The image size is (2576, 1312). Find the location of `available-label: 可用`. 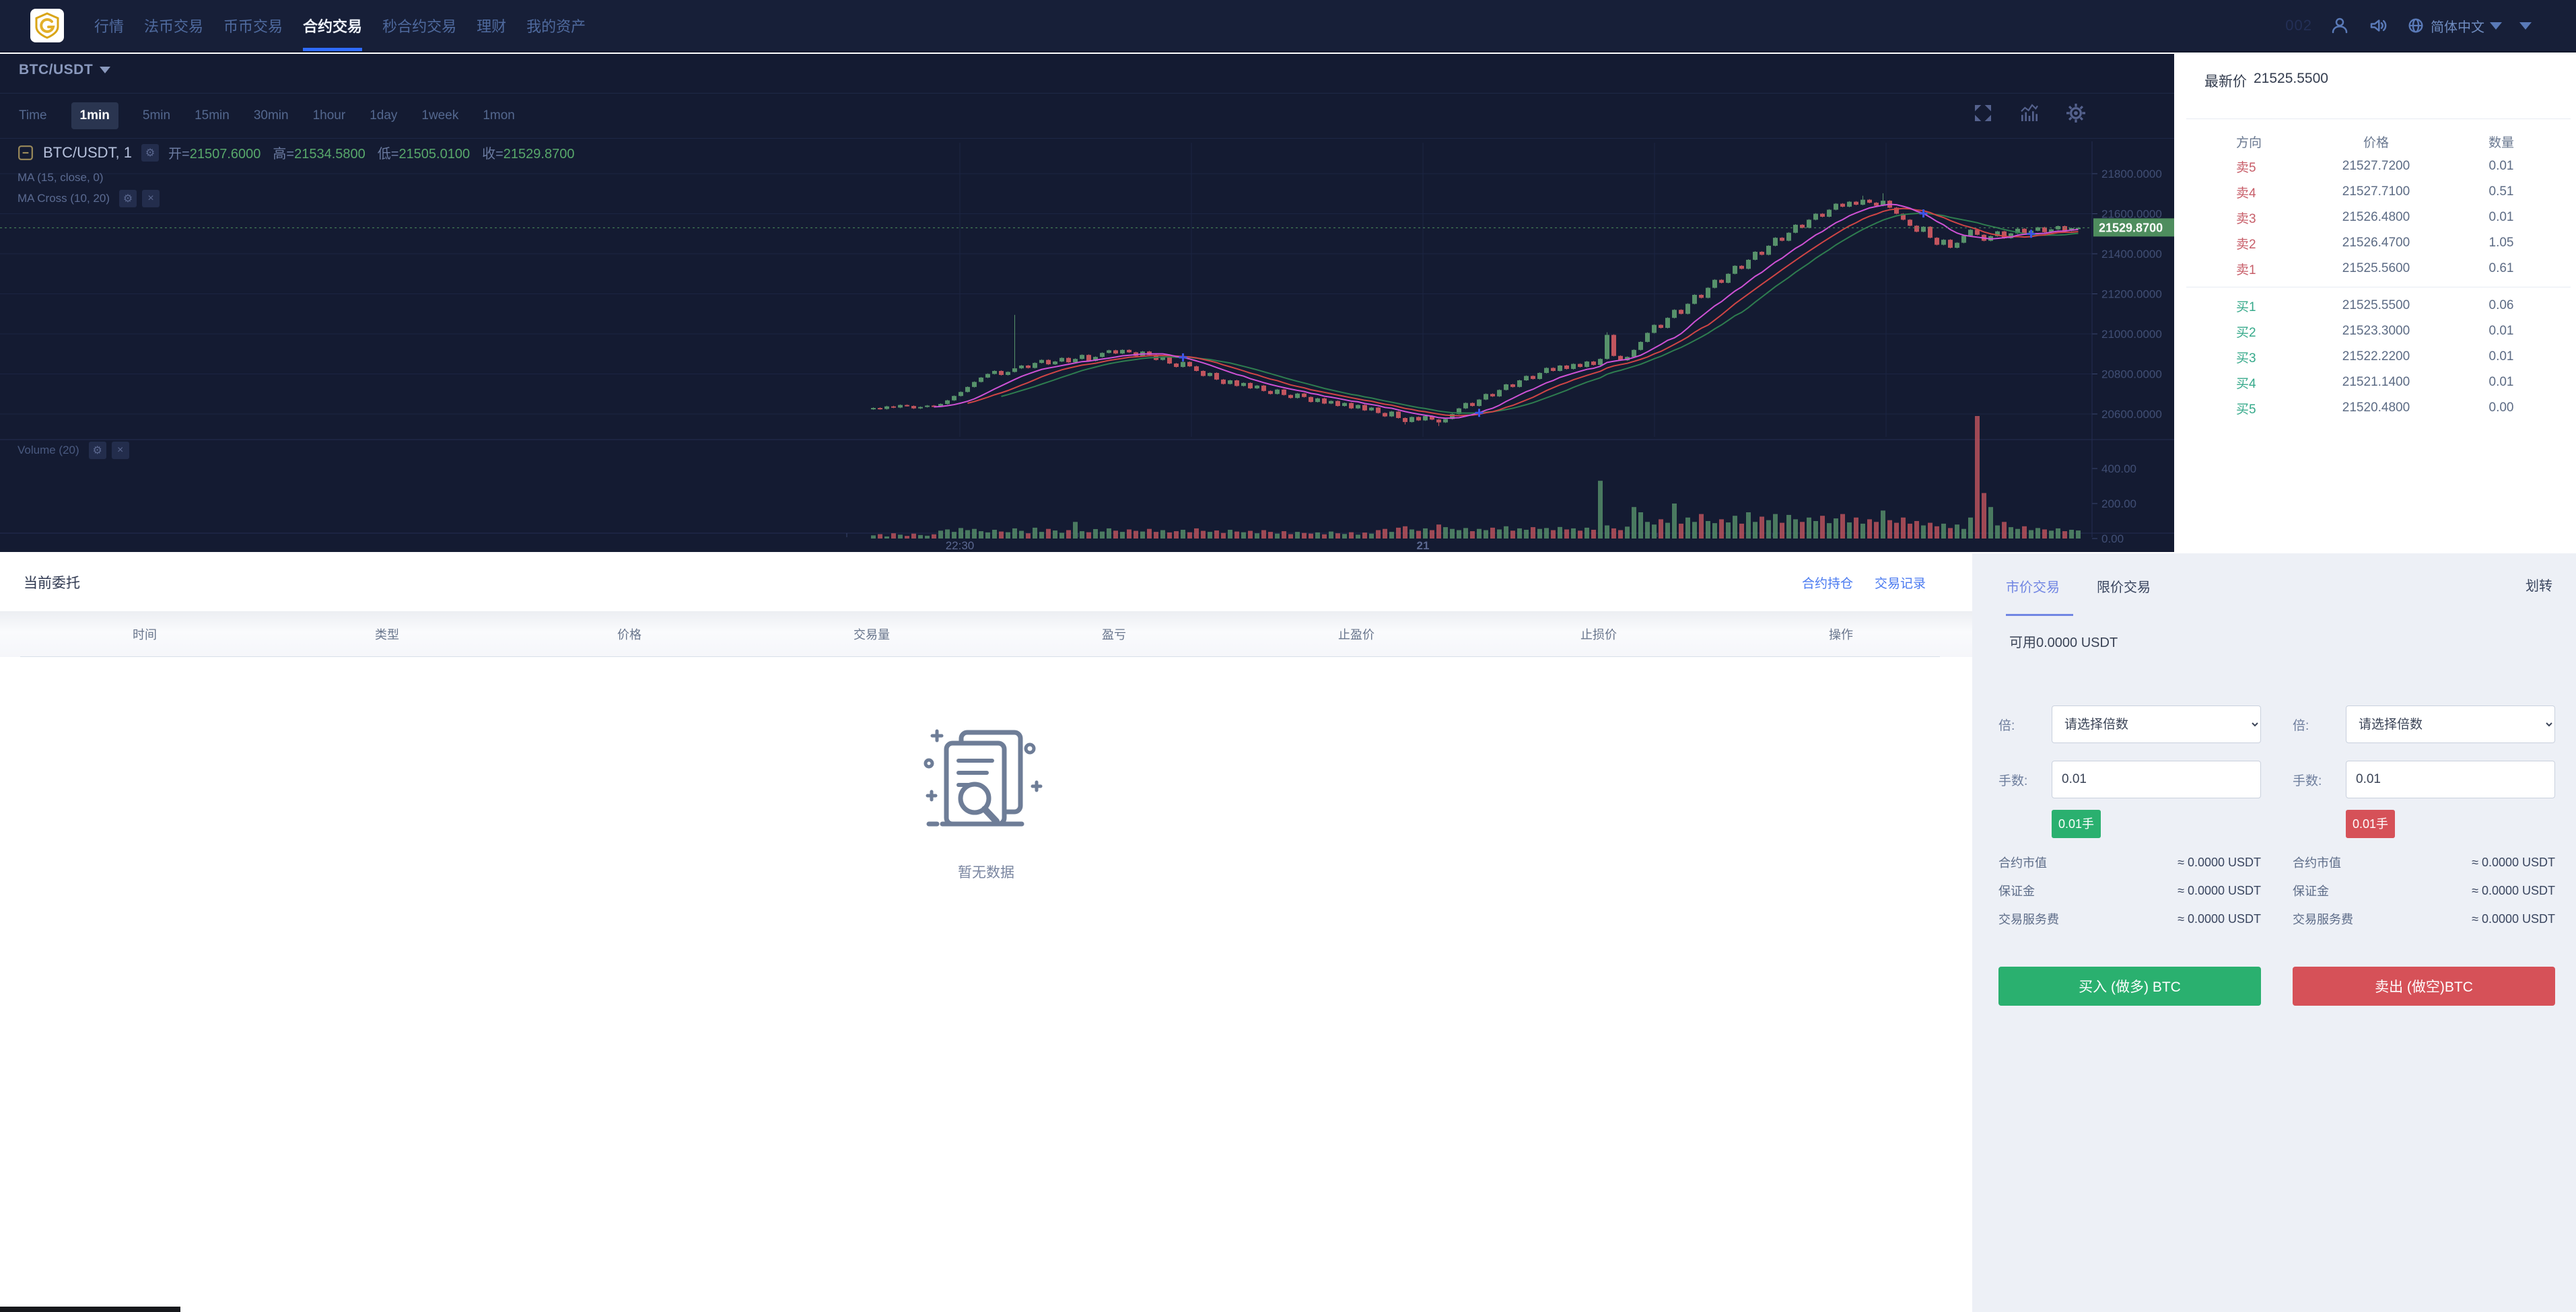

available-label: 可用 is located at coordinates (2022, 642).